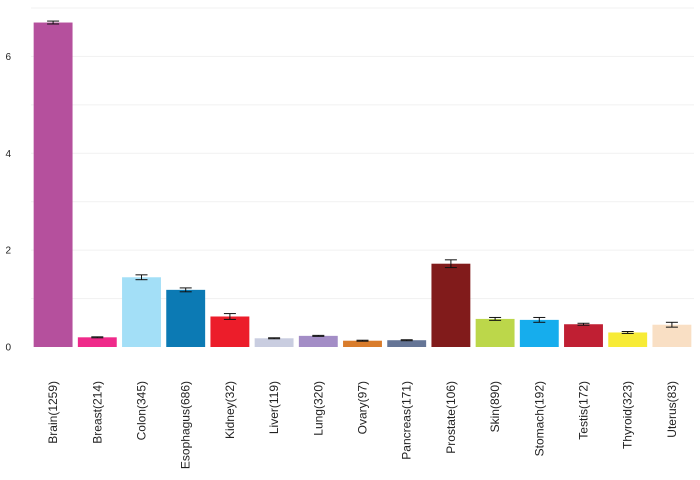 Image resolution: width=700 pixels, height=480 pixels. Describe the element at coordinates (363, 407) in the screenshot. I see `x-tick-label: Ovary(97)` at that location.